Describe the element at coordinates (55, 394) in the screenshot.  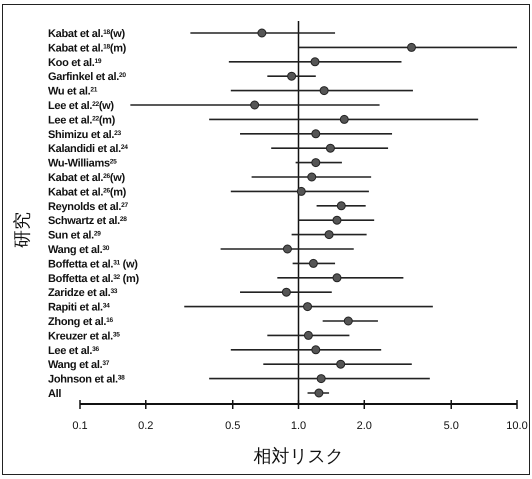
I see `y-tick-label: All` at that location.